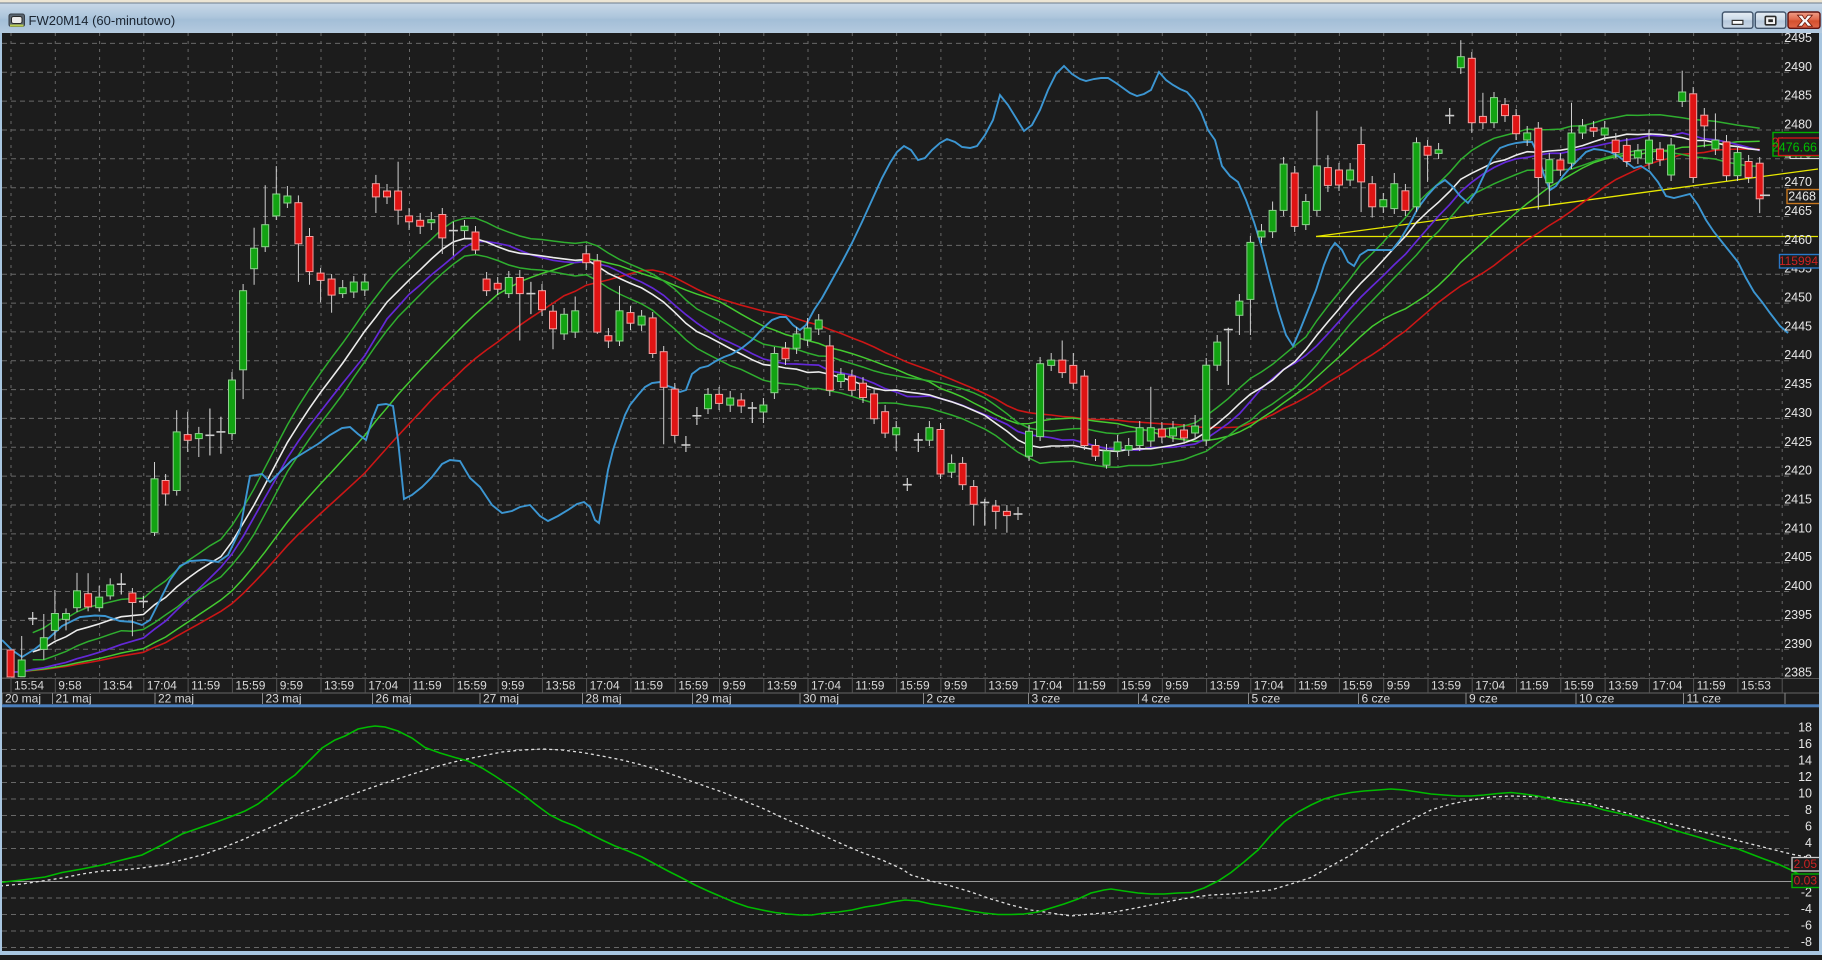 The width and height of the screenshot is (1822, 960). I want to click on svg-text: 4, so click(1808, 843).